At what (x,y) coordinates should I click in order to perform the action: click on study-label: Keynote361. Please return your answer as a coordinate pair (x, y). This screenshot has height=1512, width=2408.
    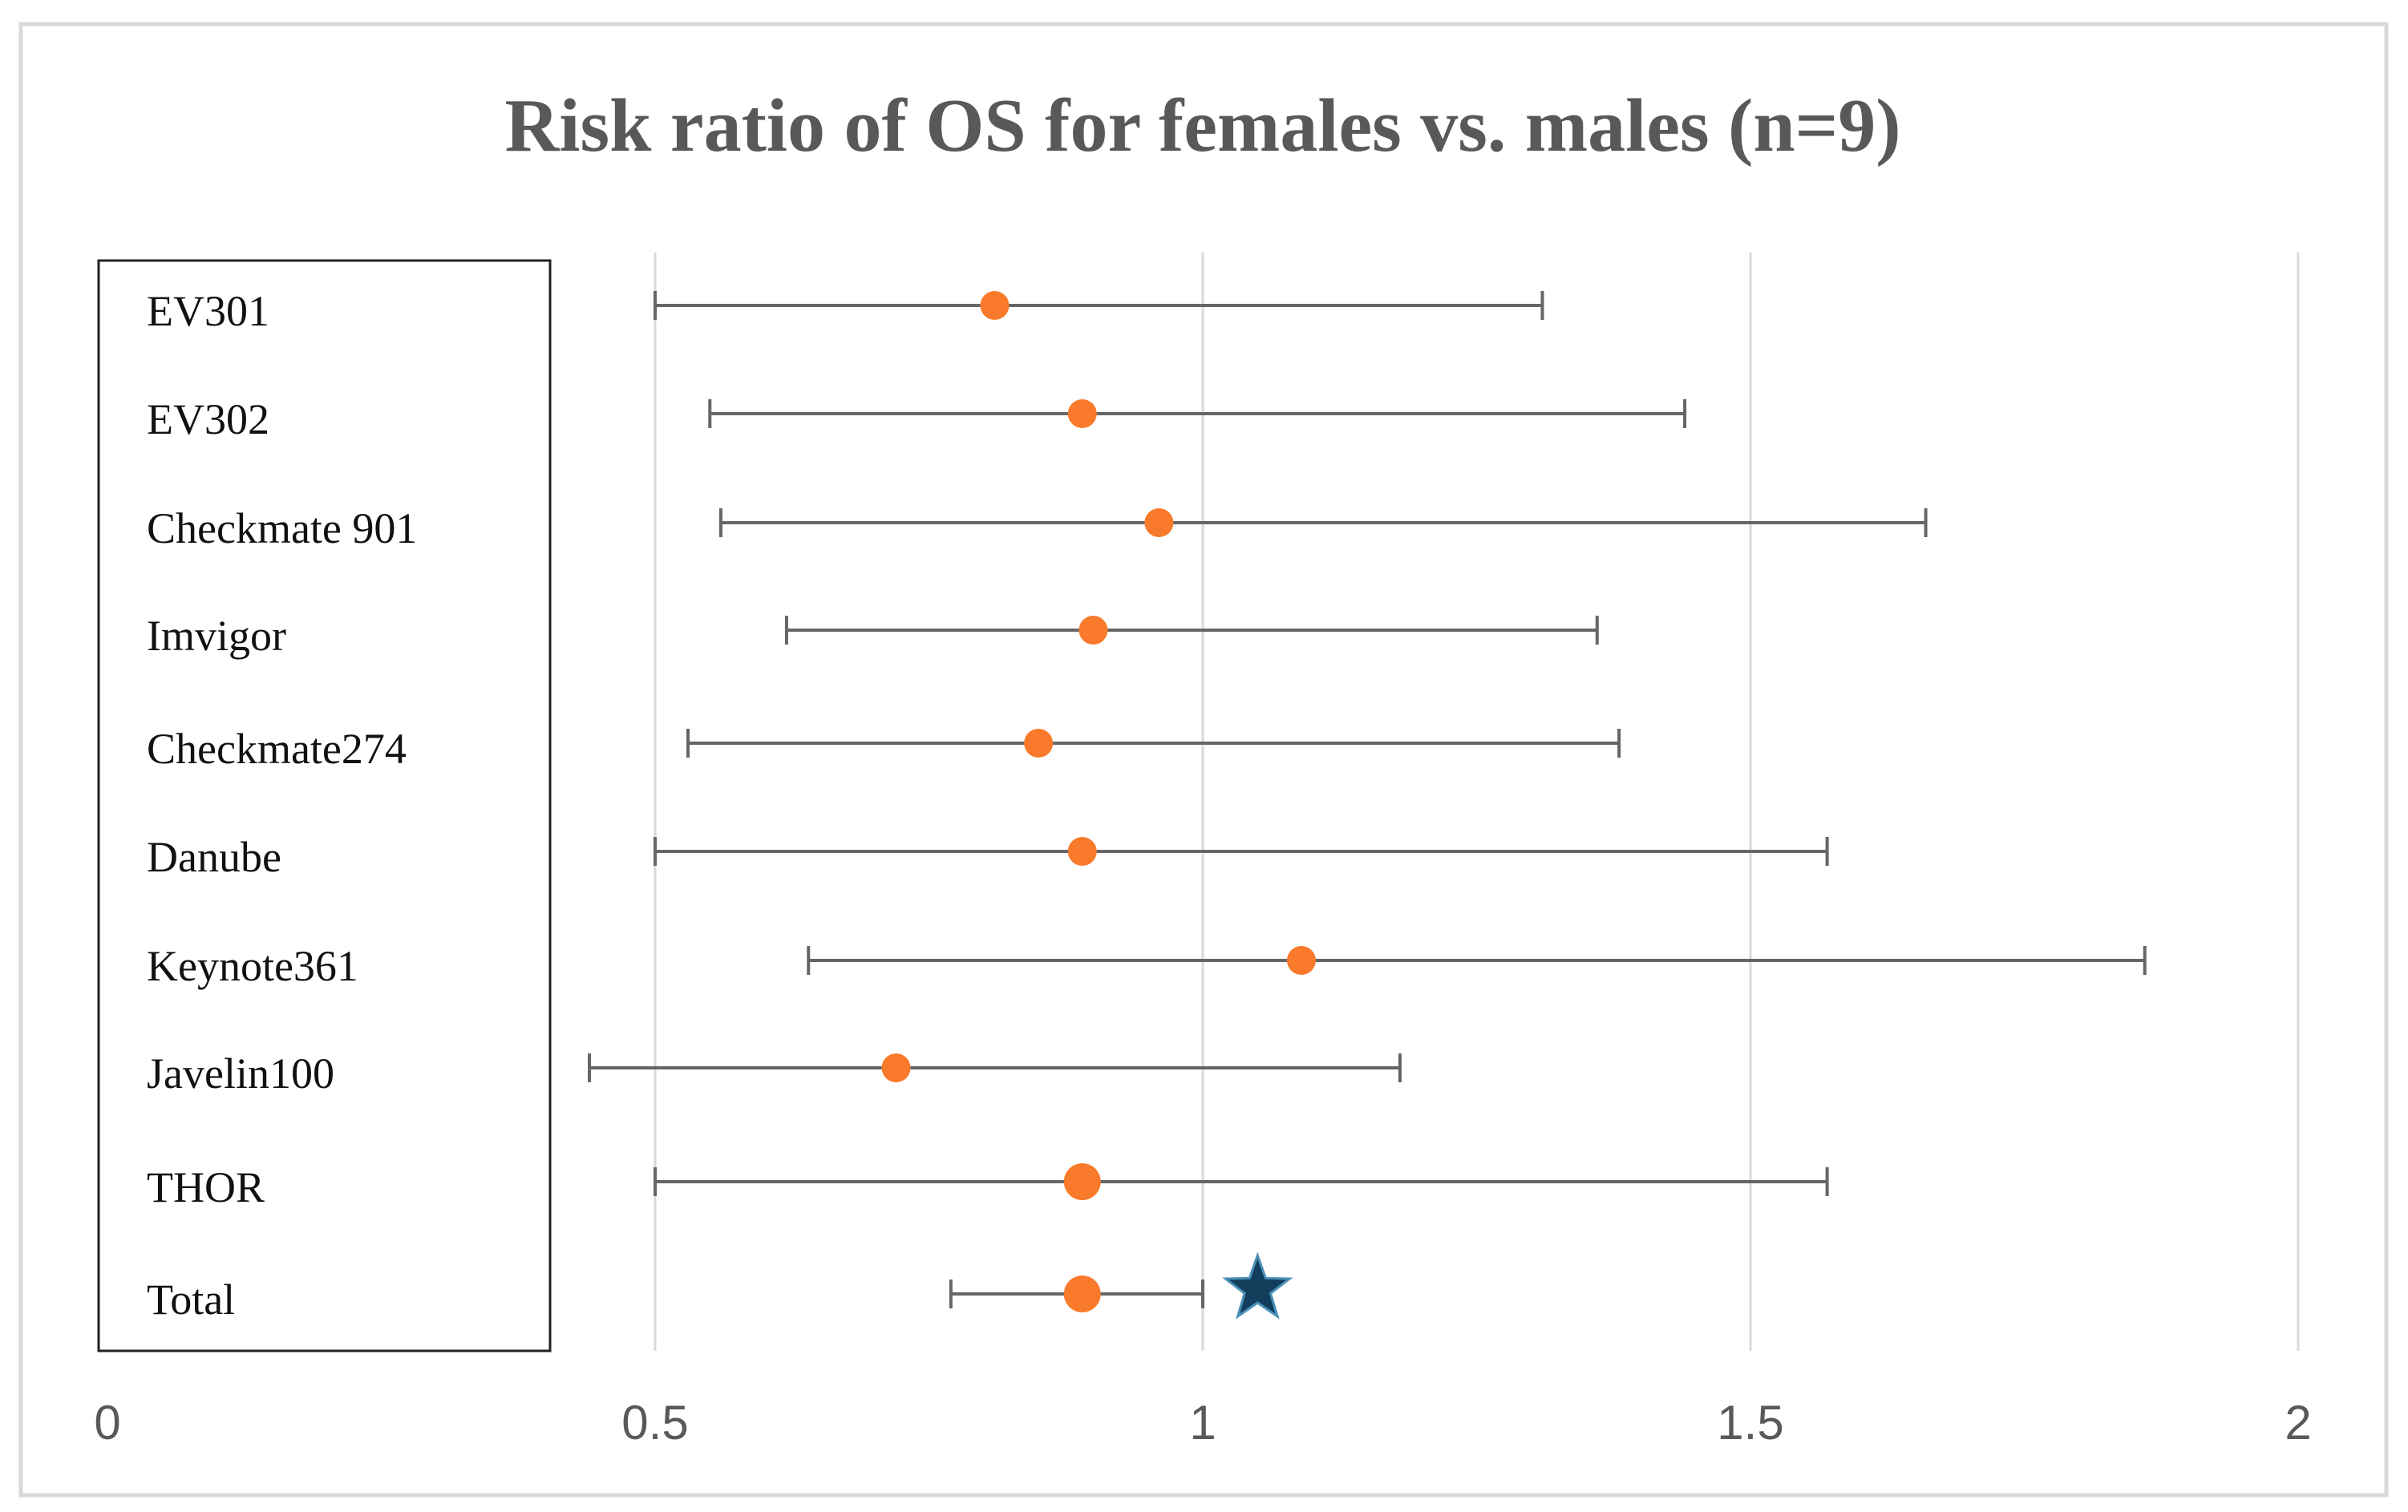
    Looking at the image, I should click on (253, 966).